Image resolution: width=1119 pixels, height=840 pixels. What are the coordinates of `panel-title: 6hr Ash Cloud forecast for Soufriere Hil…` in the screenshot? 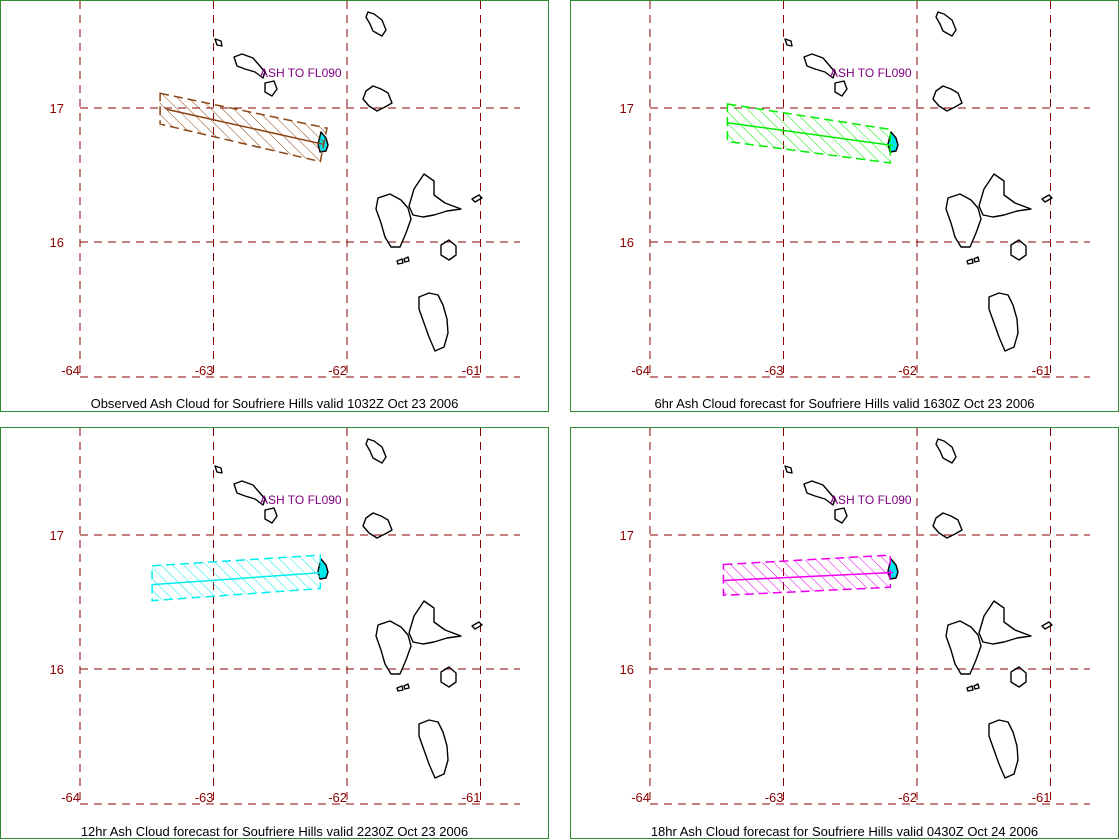 It's located at (844, 403).